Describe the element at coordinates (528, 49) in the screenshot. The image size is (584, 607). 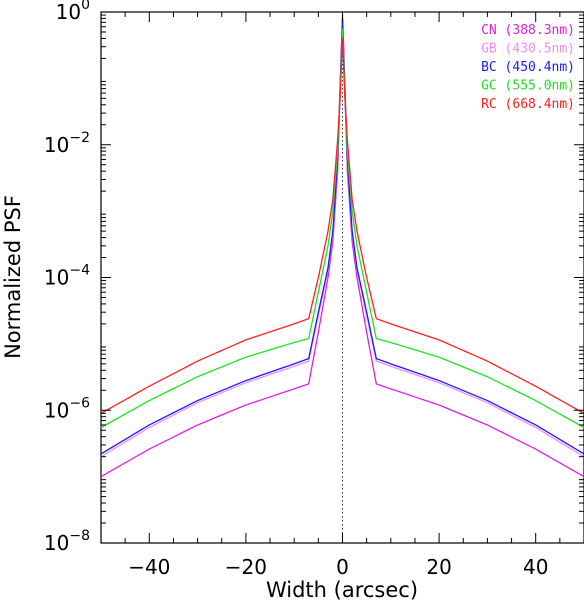
I see `legend-entry-gb: GB (430.5nm)` at that location.